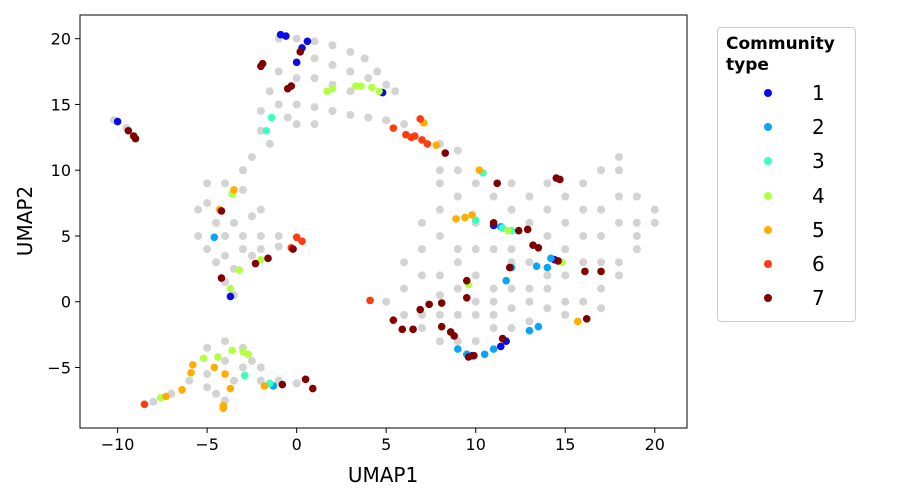 The height and width of the screenshot is (500, 900). What do you see at coordinates (786, 196) in the screenshot?
I see `legend-entry: 4` at bounding box center [786, 196].